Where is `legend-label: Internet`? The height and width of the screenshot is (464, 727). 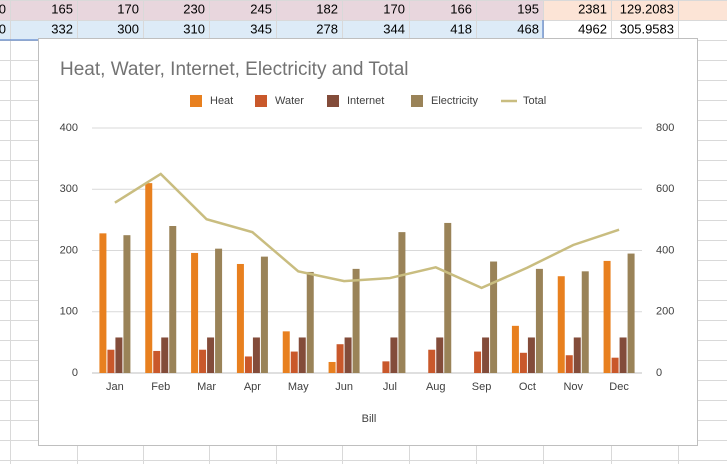
legend-label: Internet is located at coordinates (365, 101).